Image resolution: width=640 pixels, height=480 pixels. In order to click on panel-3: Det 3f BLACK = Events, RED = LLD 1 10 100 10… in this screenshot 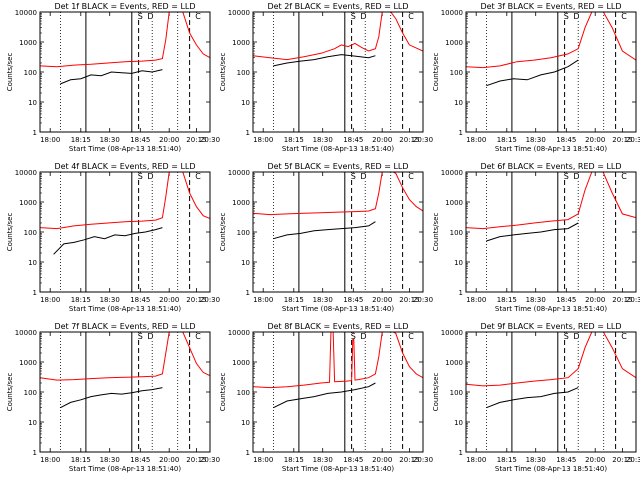, I will do `click(536, 77)`.